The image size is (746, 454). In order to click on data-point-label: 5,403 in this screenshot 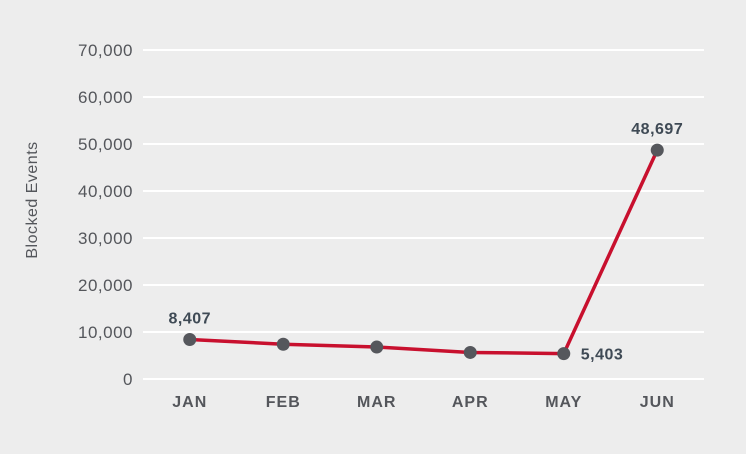, I will do `click(602, 355)`.